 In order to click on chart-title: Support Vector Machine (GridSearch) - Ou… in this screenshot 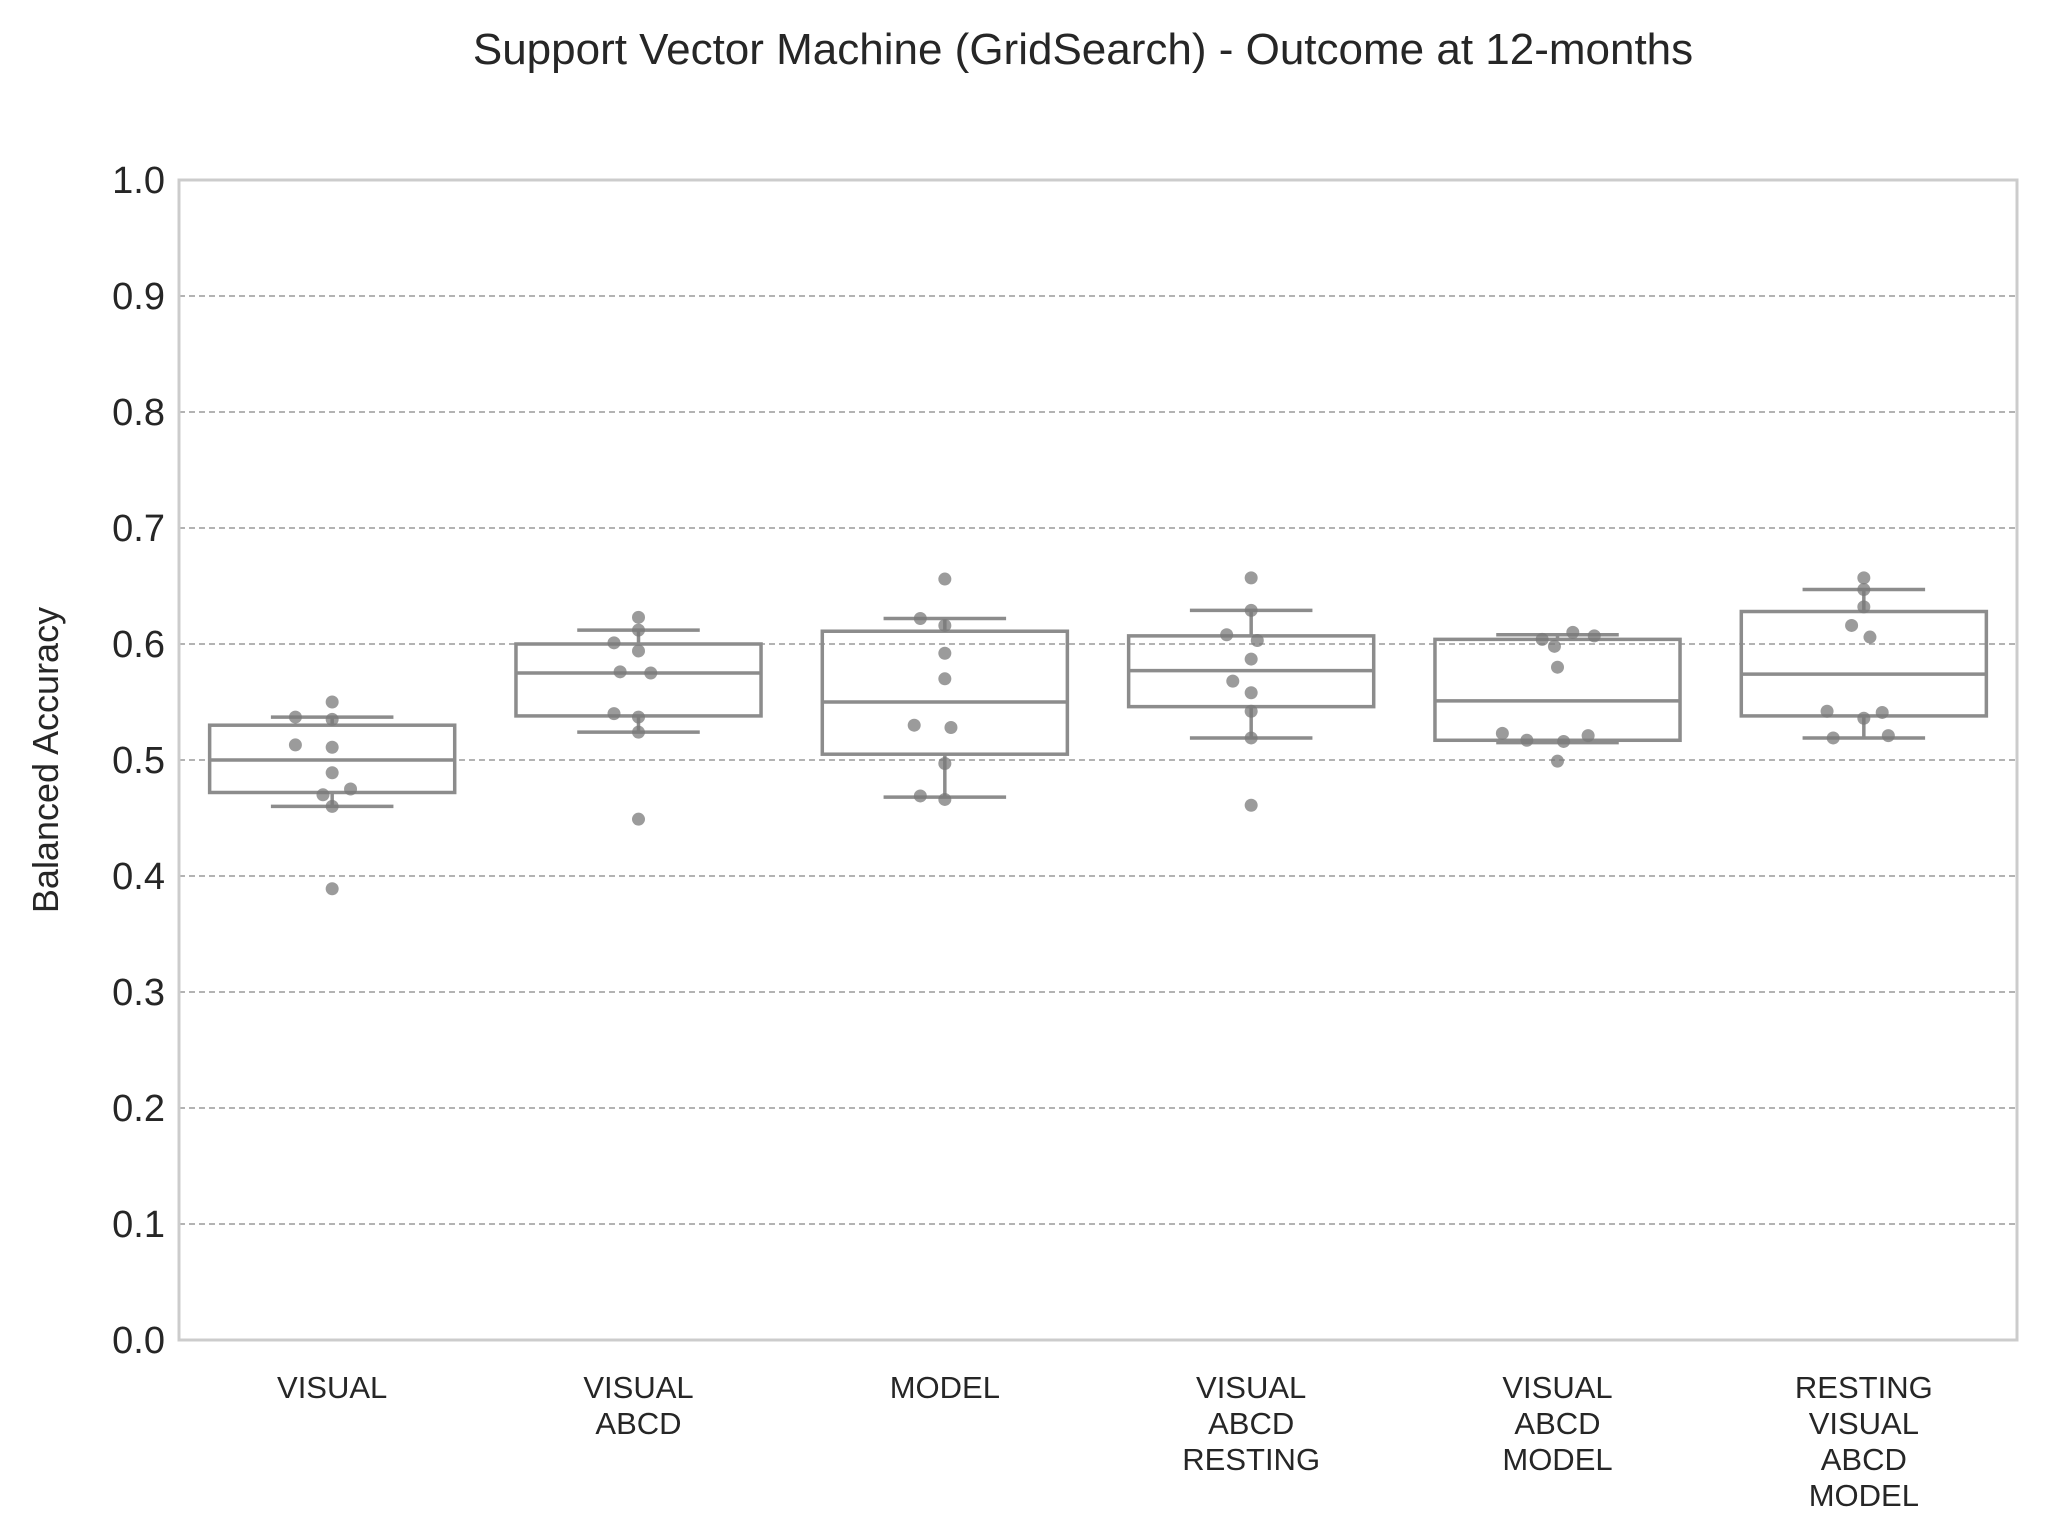, I will do `click(1083, 49)`.